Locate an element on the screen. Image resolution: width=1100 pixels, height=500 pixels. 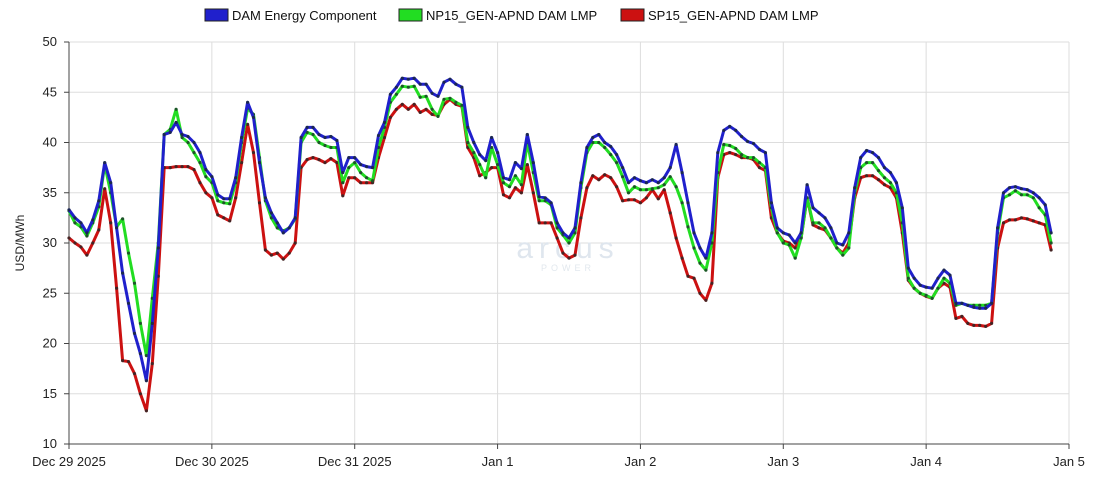
y-tick-label: 40 is located at coordinates (50, 142).